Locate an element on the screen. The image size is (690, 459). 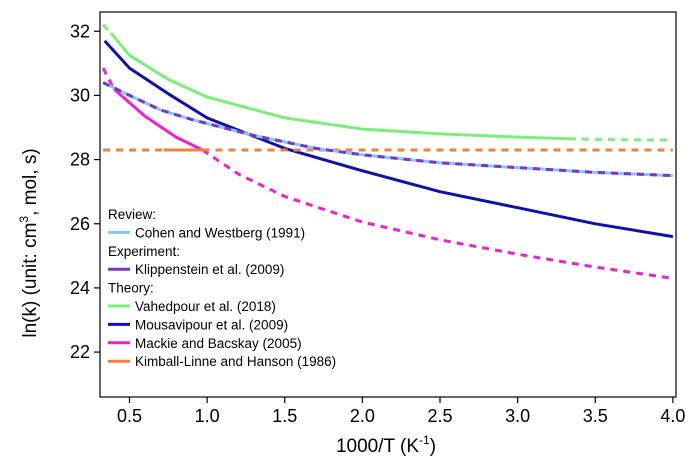
legend-header: Experiment: is located at coordinates (144, 251).